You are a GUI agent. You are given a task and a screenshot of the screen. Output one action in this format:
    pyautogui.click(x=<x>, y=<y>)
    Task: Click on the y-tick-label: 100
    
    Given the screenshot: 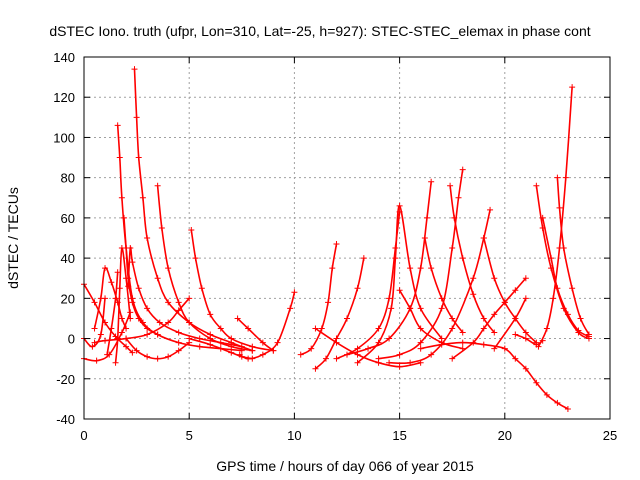 What is the action you would take?
    pyautogui.click(x=64, y=137)
    